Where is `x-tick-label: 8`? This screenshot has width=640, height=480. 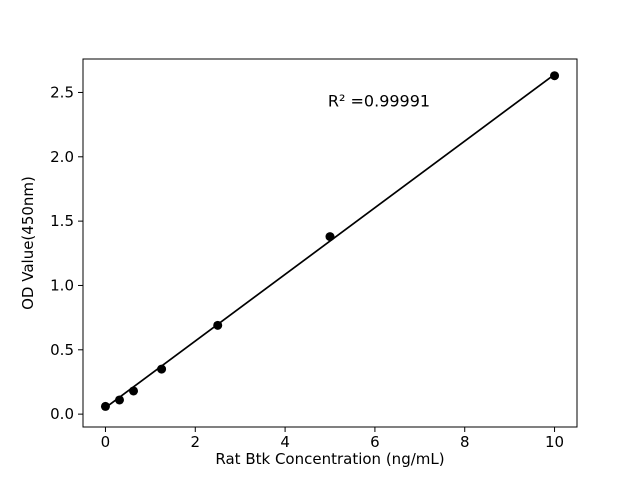 x-tick-label: 8 is located at coordinates (465, 442).